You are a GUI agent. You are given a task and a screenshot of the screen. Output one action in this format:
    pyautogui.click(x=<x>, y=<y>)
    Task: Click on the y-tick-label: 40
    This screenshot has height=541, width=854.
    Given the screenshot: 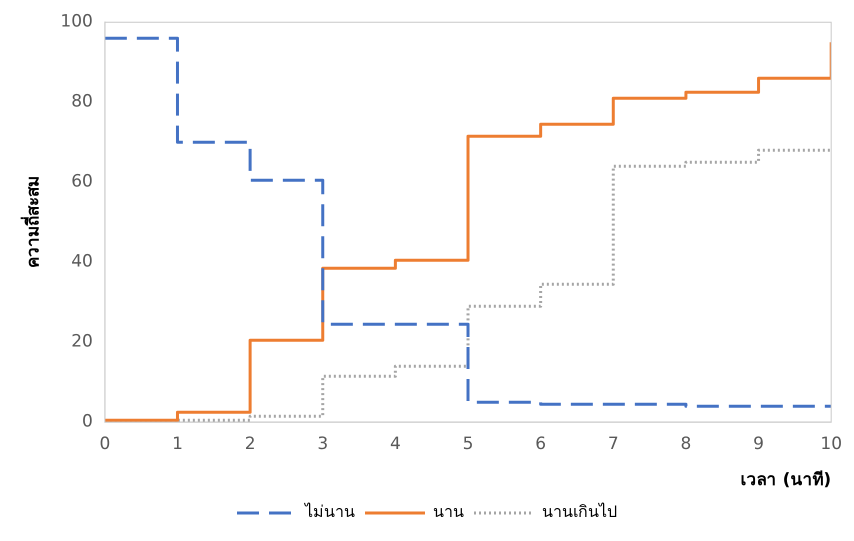 What is the action you would take?
    pyautogui.click(x=82, y=262)
    